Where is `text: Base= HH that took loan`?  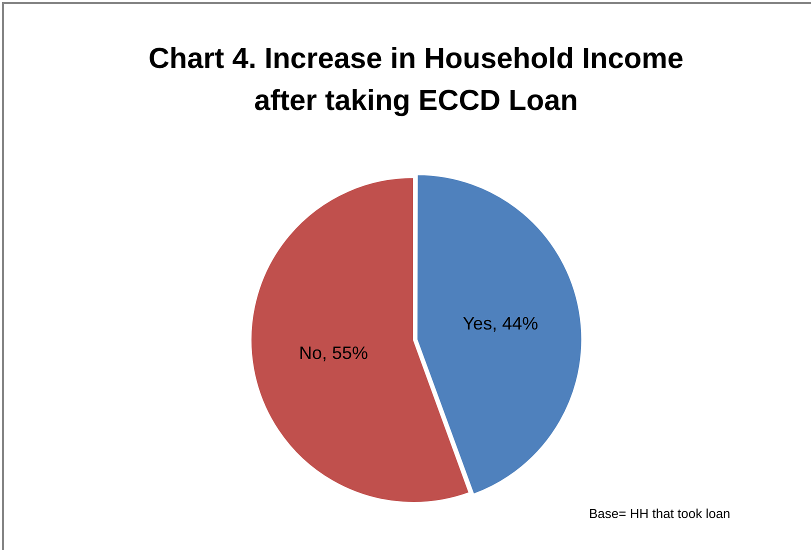 text: Base= HH that took loan is located at coordinates (660, 514).